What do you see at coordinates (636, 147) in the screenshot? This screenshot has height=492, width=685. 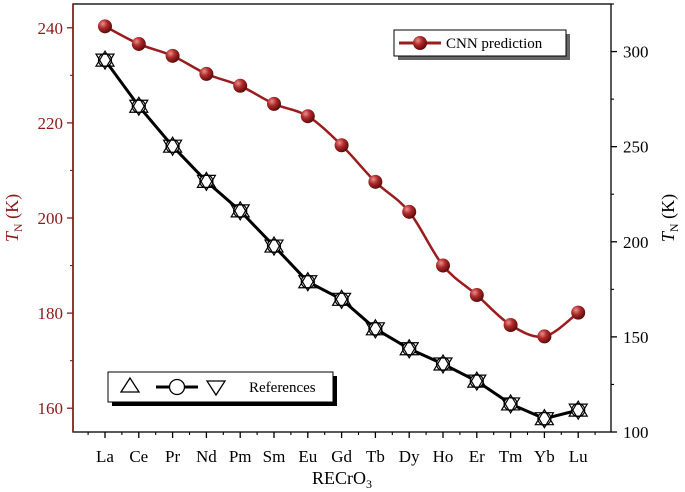 I see `right-tick-label: 250` at bounding box center [636, 147].